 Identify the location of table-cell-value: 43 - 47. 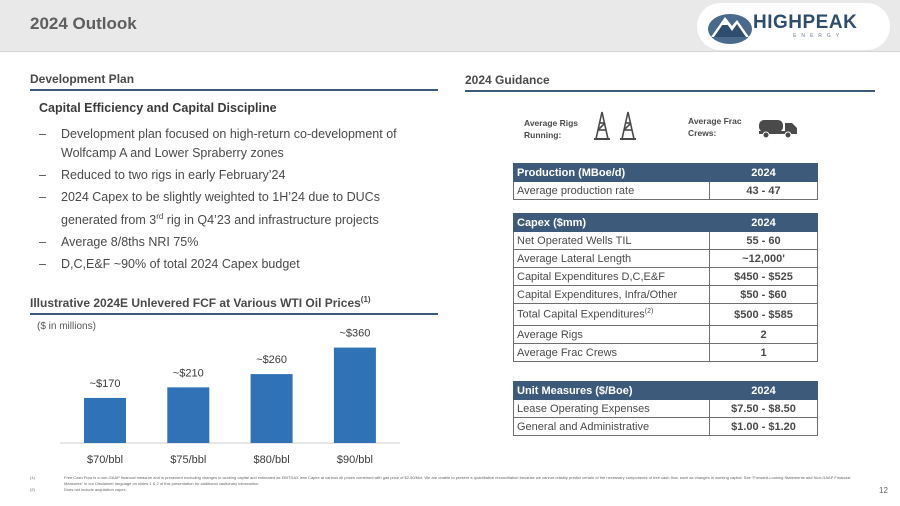
(763, 190).